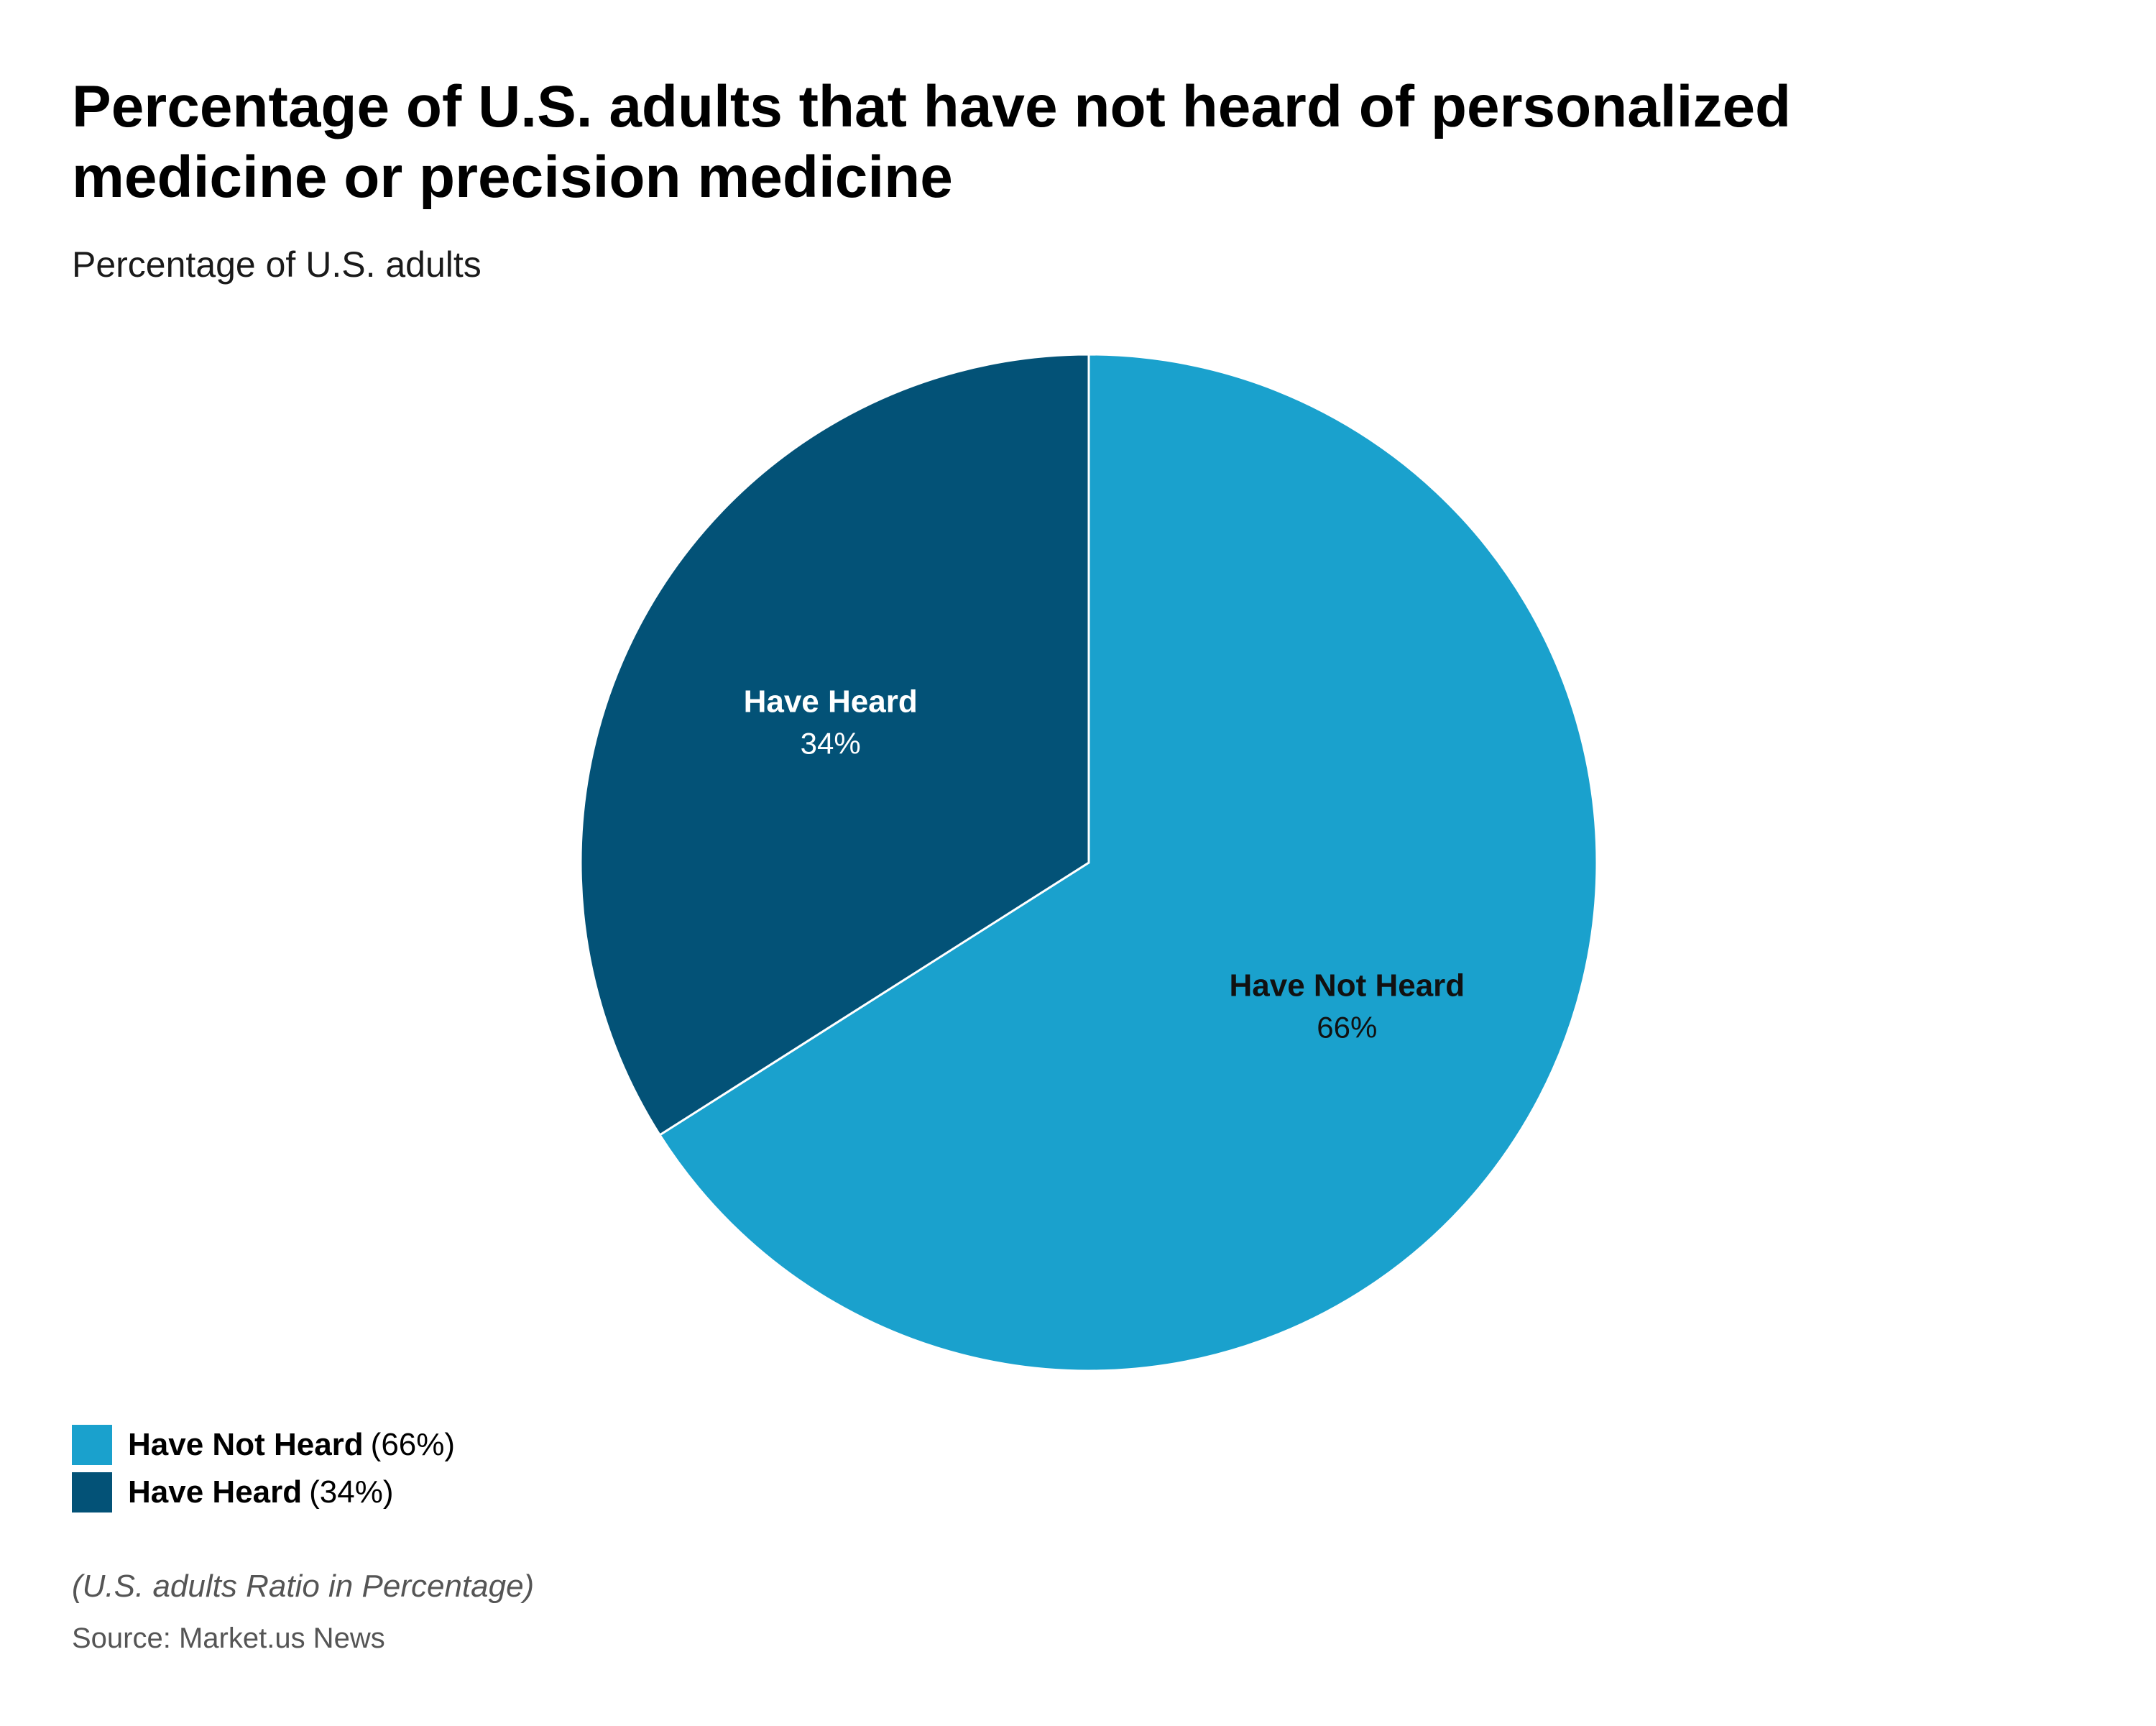 This screenshot has width=2156, height=1726. Describe the element at coordinates (831, 701) in the screenshot. I see `slice-label-have-heard: Have Heard` at that location.